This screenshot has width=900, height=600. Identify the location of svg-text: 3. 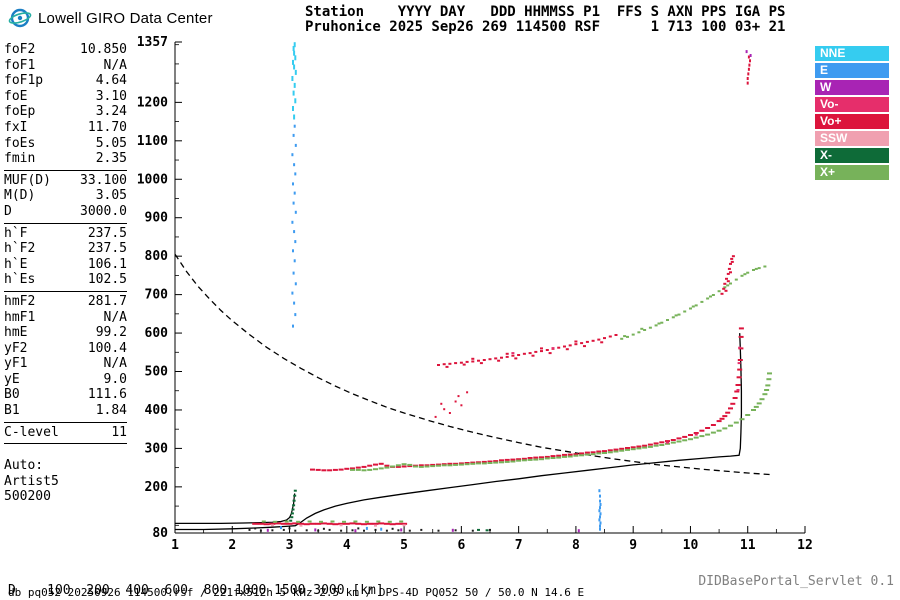
(290, 545).